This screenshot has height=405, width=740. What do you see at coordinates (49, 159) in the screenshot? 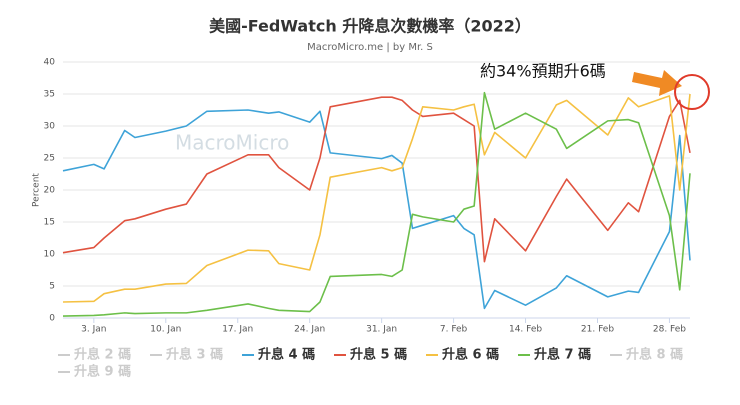
I see `y-tick-label: 25` at bounding box center [49, 159].